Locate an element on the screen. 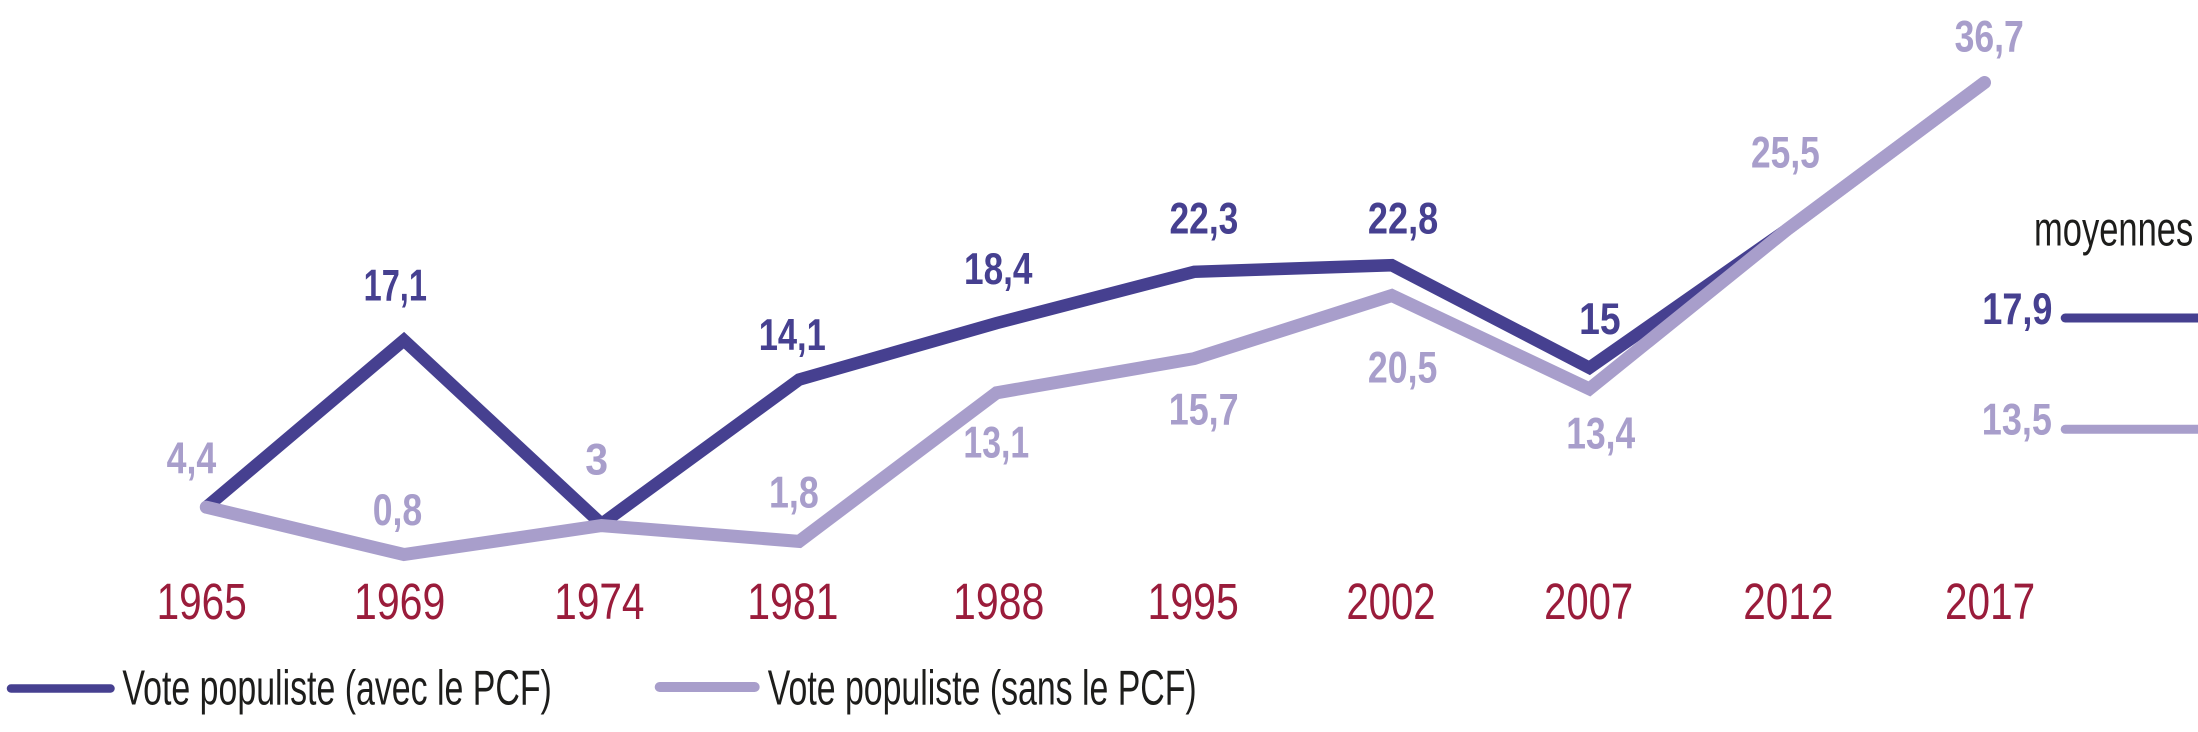 The height and width of the screenshot is (732, 2198). svg-text: 14,1 is located at coordinates (792, 335).